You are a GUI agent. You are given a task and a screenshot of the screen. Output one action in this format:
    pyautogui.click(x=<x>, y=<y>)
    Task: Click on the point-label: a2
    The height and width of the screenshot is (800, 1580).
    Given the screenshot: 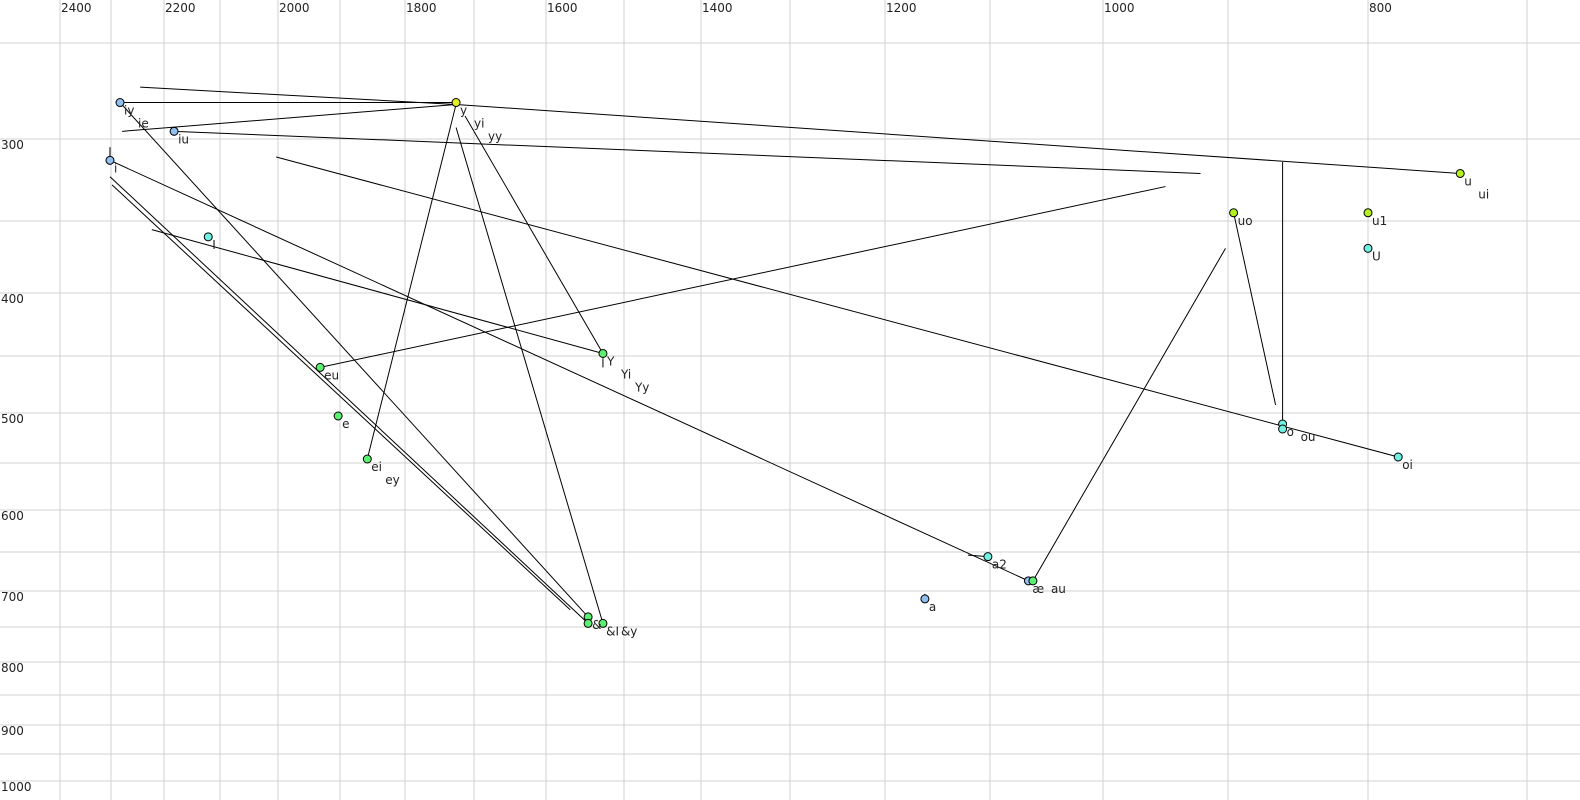 What is the action you would take?
    pyautogui.click(x=999, y=565)
    